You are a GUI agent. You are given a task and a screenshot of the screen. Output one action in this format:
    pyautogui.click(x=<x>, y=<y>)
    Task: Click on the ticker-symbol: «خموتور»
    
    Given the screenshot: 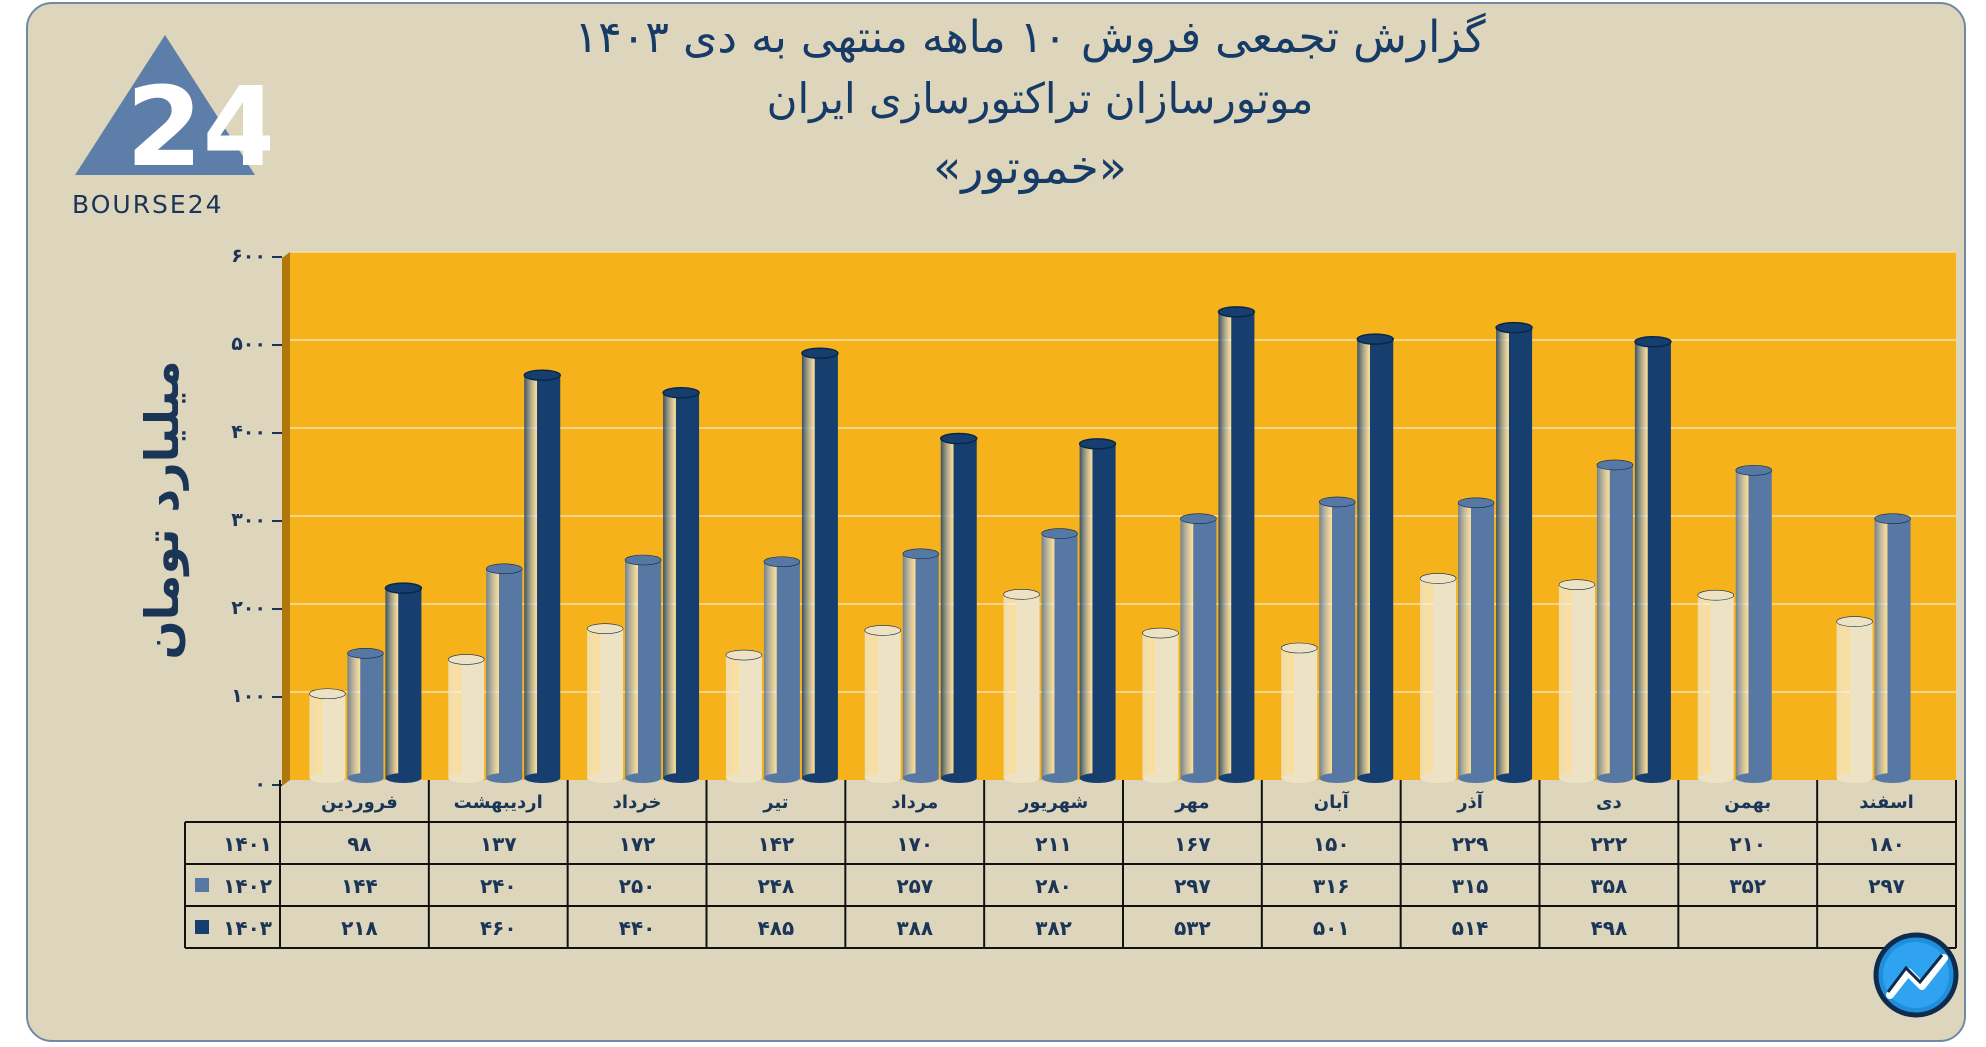 What is the action you would take?
    pyautogui.click(x=1030, y=167)
    